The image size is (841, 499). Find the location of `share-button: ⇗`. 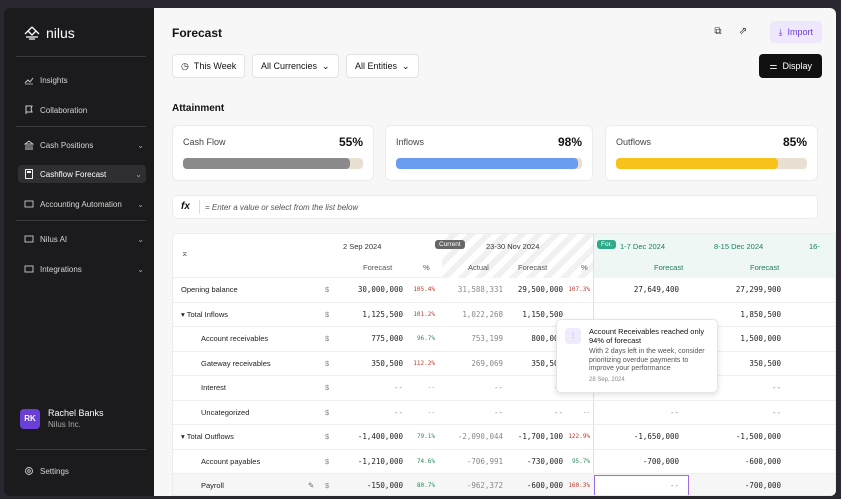

share-button: ⇗ is located at coordinates (743, 31).